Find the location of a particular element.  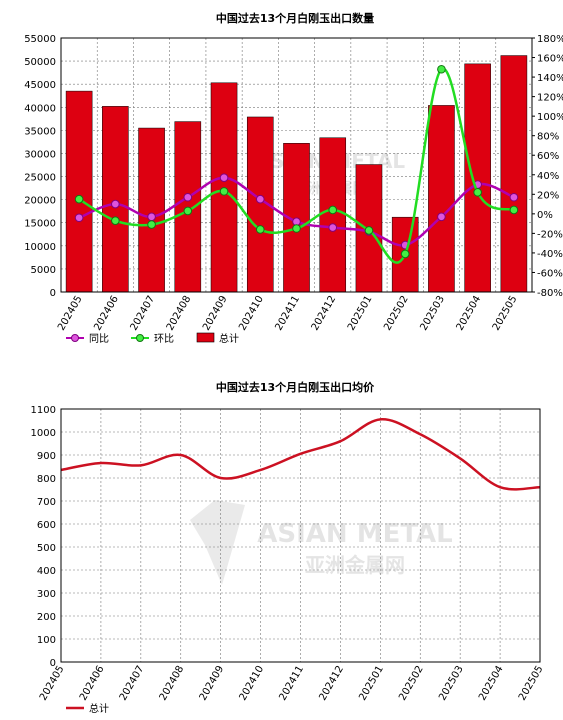

legend-yoy-marker is located at coordinates (75, 338).